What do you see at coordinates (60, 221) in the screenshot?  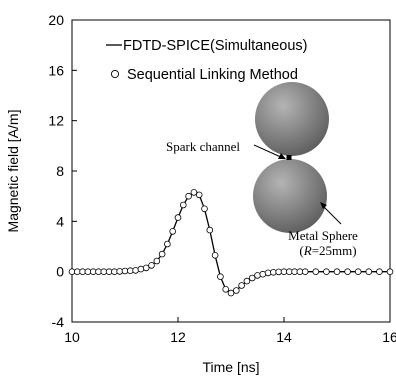 I see `y-tick-label-2: 4` at bounding box center [60, 221].